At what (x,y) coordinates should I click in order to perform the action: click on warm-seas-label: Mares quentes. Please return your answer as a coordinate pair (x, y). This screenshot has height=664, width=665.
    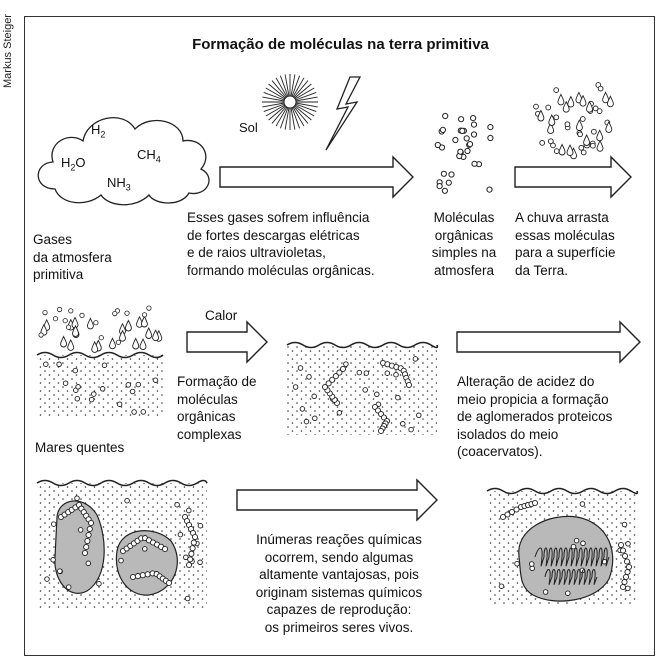
    Looking at the image, I should click on (80, 447).